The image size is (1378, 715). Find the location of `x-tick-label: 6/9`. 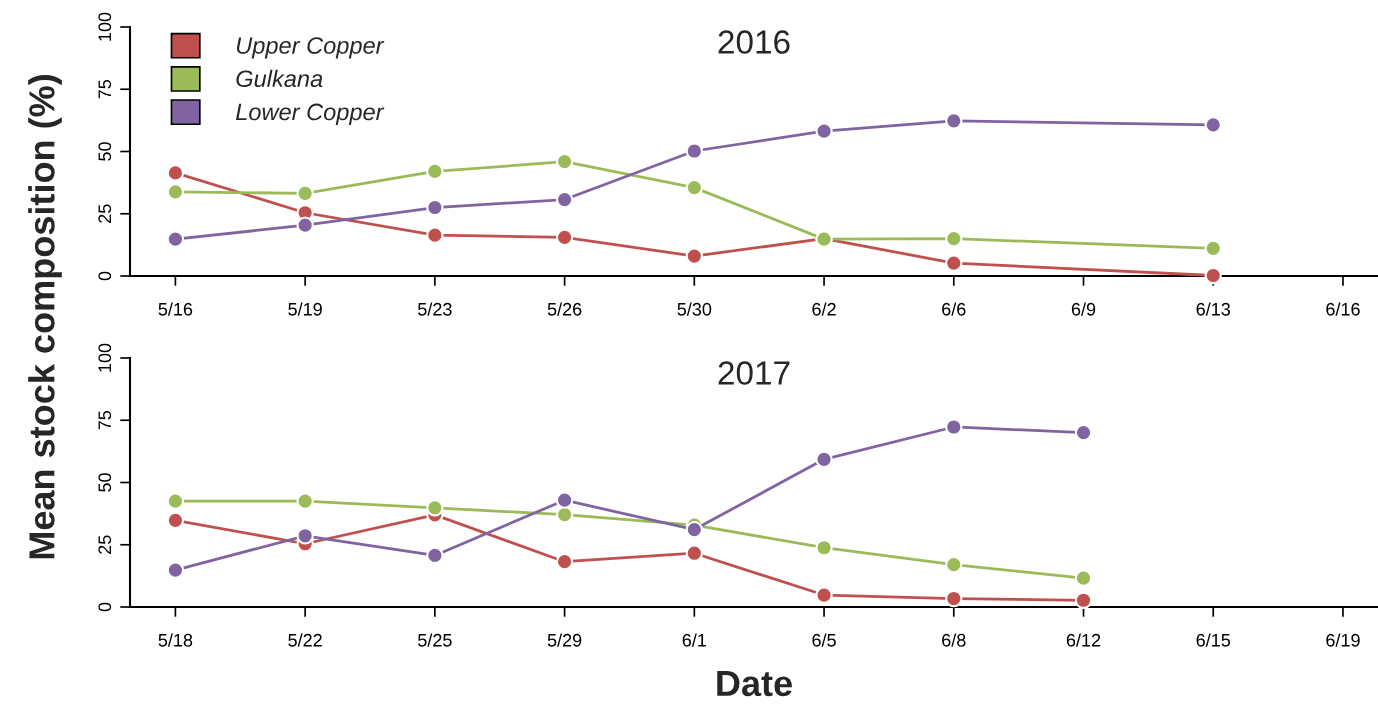

x-tick-label: 6/9 is located at coordinates (1083, 309).